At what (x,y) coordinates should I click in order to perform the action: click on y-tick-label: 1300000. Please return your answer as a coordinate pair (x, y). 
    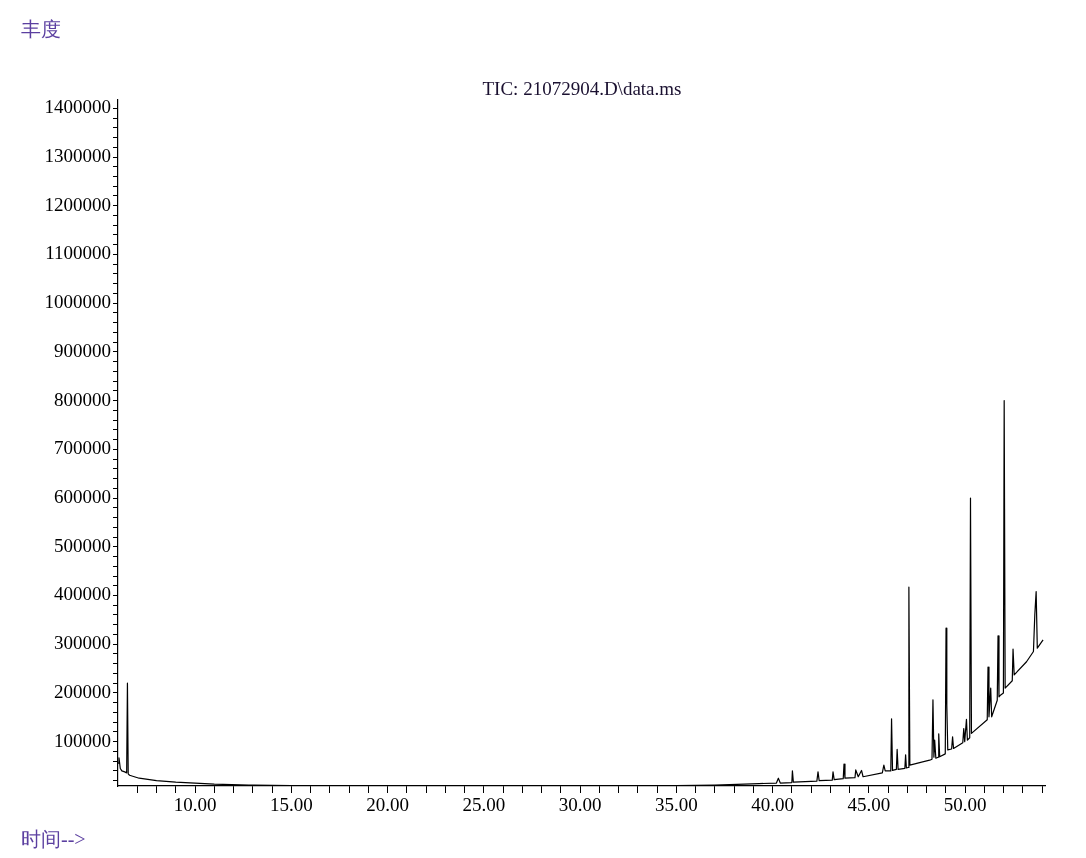
    Looking at the image, I should click on (77, 155).